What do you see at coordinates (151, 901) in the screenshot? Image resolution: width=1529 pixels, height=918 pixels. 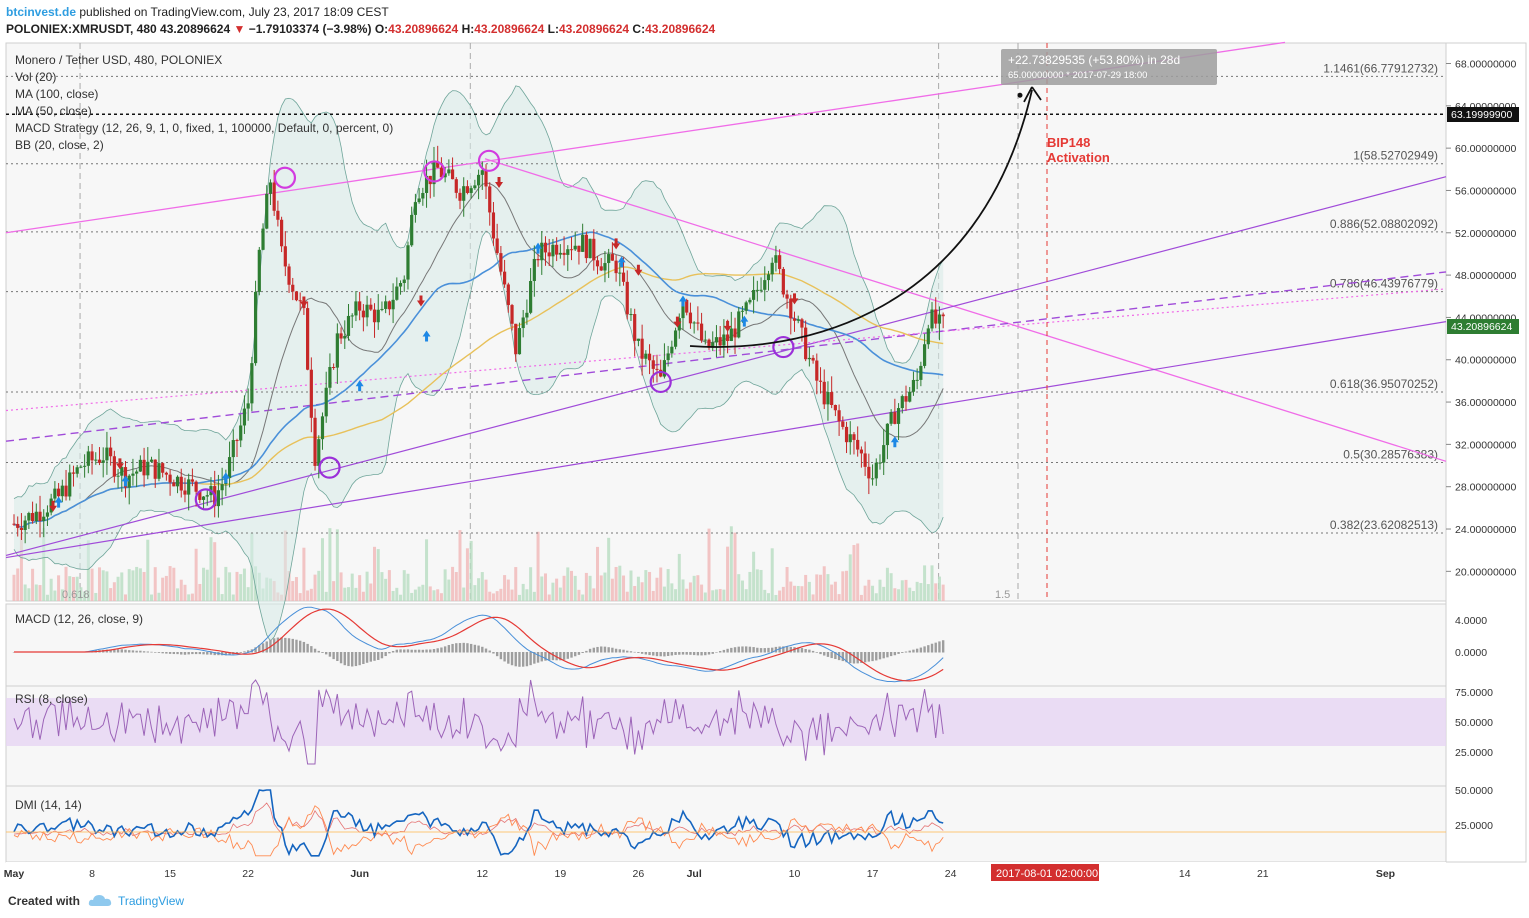 I see `tradingview-link: TradingView` at bounding box center [151, 901].